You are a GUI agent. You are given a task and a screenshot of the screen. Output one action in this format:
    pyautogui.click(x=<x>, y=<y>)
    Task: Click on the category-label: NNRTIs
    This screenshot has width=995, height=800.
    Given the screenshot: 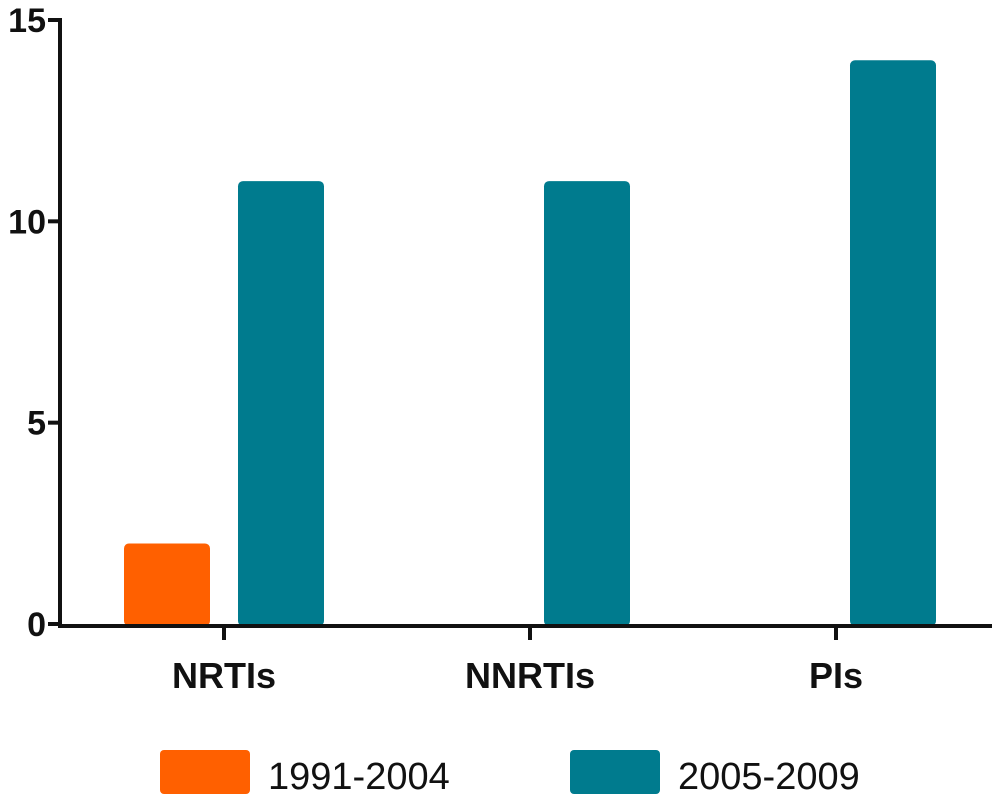 What is the action you would take?
    pyautogui.click(x=530, y=675)
    